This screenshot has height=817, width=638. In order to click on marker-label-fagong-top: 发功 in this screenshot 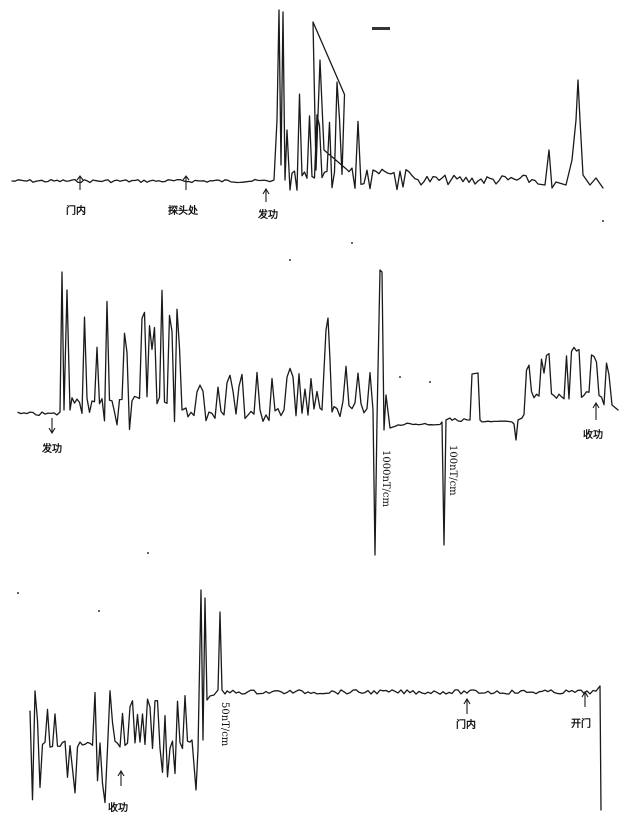, I will do `click(267, 214)`.